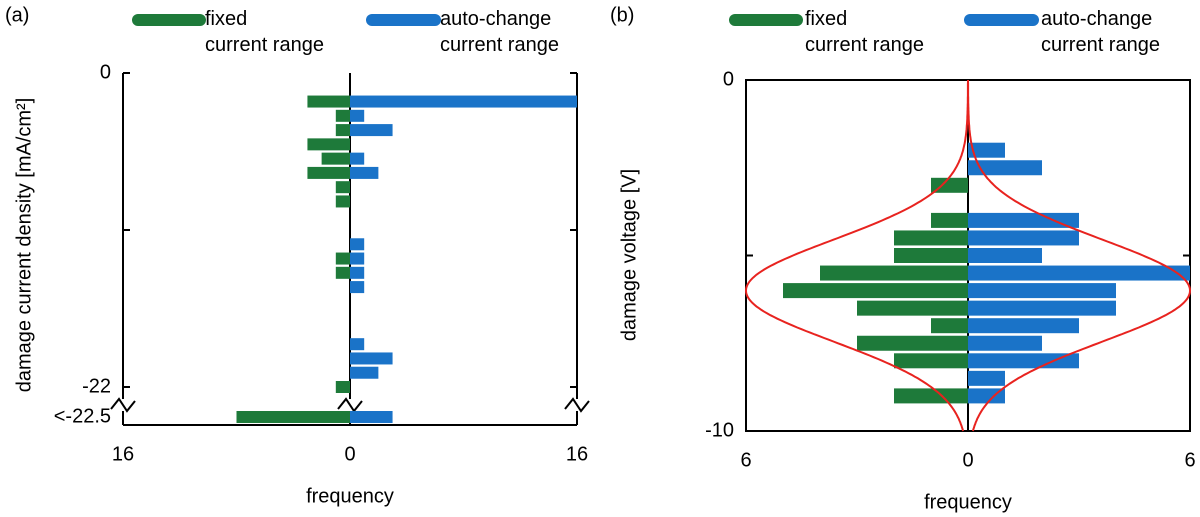 The image size is (1200, 517). Describe the element at coordinates (24, 245) in the screenshot. I see `y-axis-title: damage current density [mA/cm²]` at that location.